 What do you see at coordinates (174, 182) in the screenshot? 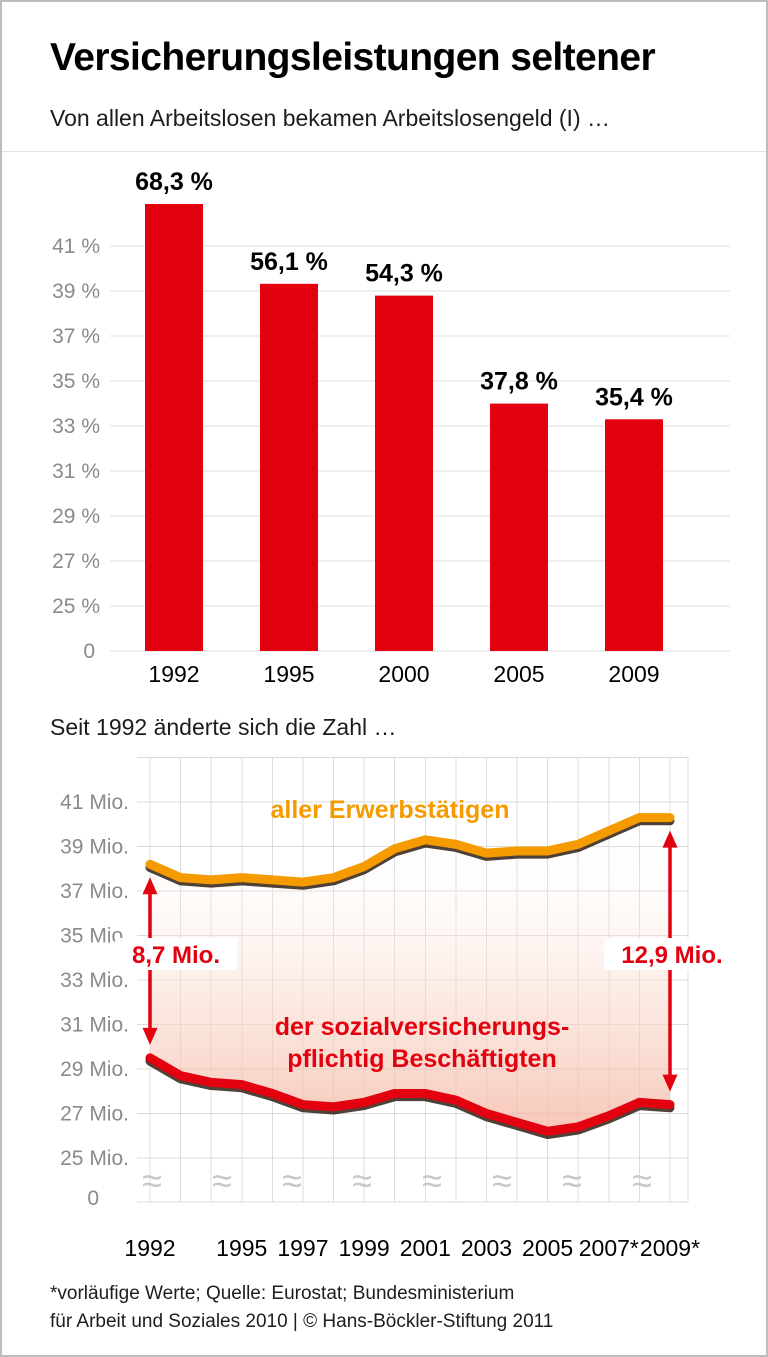
I see `bar-value-label: 68,3 %` at bounding box center [174, 182].